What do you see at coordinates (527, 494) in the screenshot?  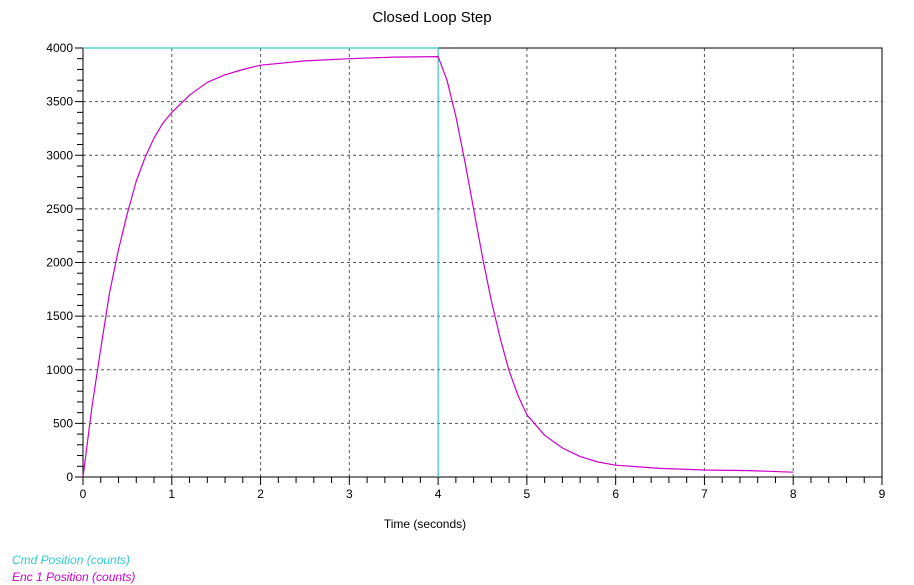 I see `x-tick-label: 5` at bounding box center [527, 494].